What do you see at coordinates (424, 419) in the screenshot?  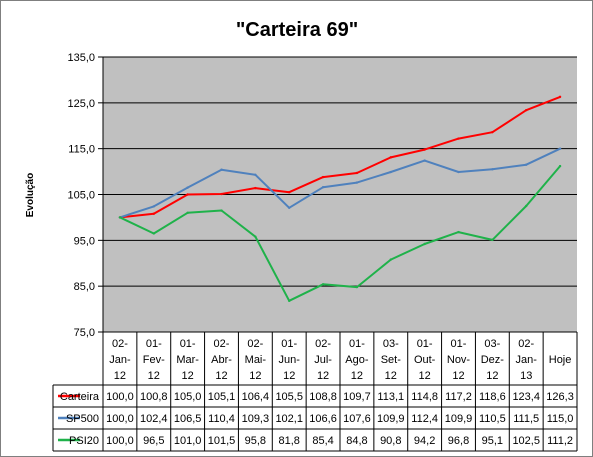 I see `data-cell: 112,4` at bounding box center [424, 419].